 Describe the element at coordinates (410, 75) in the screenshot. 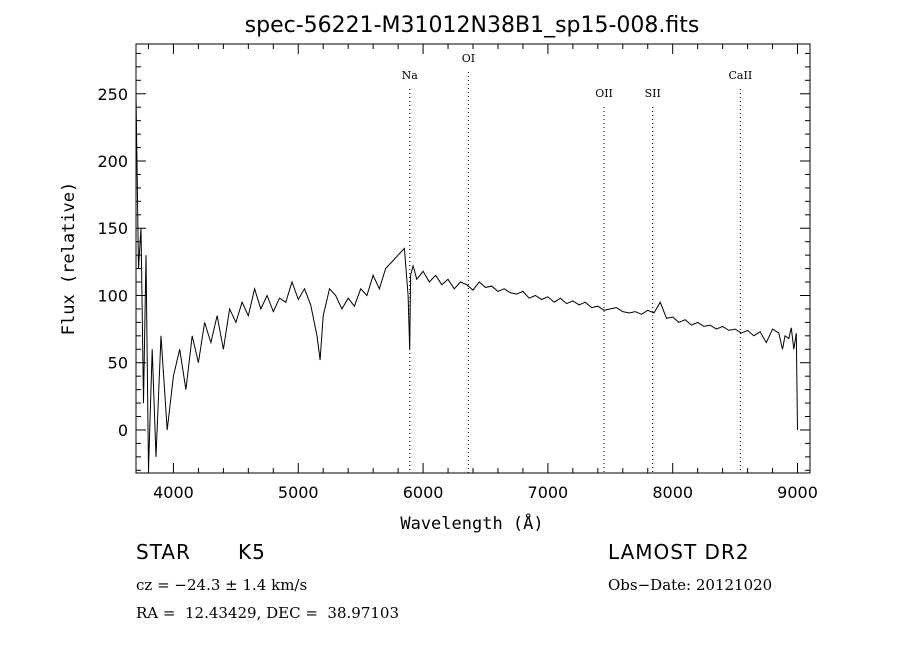

I see `line-marker-label: Na` at that location.